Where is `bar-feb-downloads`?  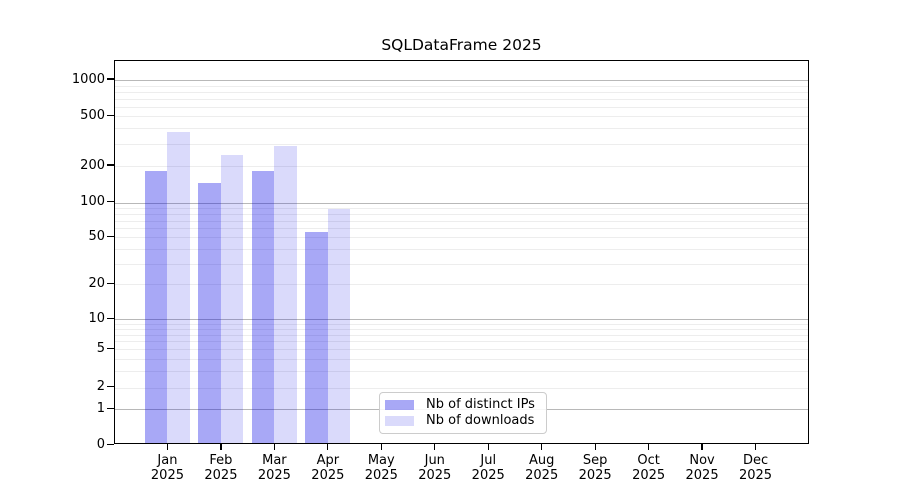 bar-feb-downloads is located at coordinates (232, 298).